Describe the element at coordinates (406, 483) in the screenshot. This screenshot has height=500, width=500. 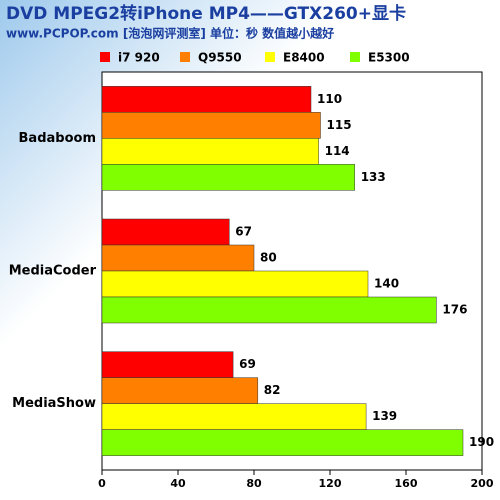
I see `x-tick-label: 160` at that location.